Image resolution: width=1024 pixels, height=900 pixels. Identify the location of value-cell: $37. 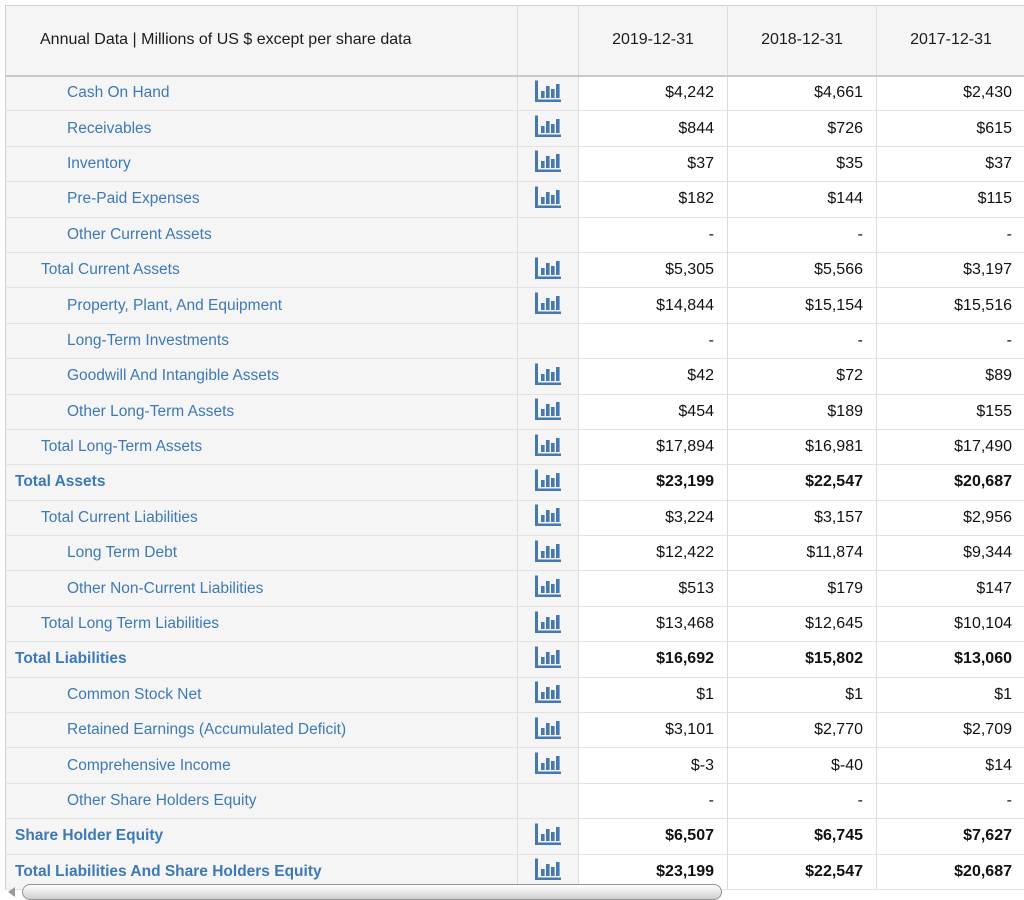
(950, 163).